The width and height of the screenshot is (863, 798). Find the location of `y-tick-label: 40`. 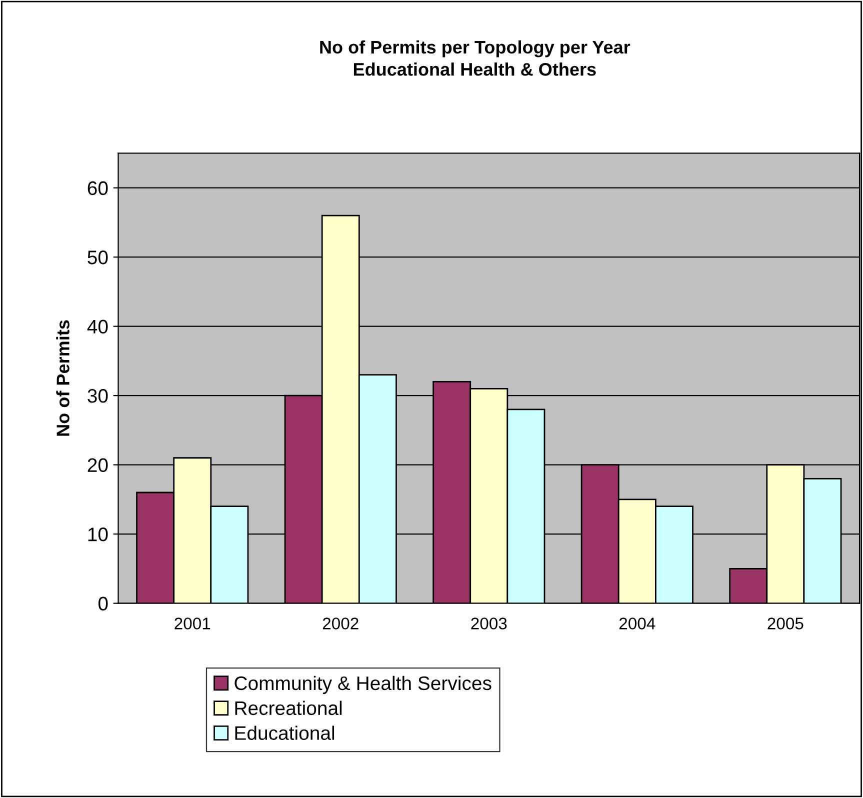

y-tick-label: 40 is located at coordinates (97, 327).